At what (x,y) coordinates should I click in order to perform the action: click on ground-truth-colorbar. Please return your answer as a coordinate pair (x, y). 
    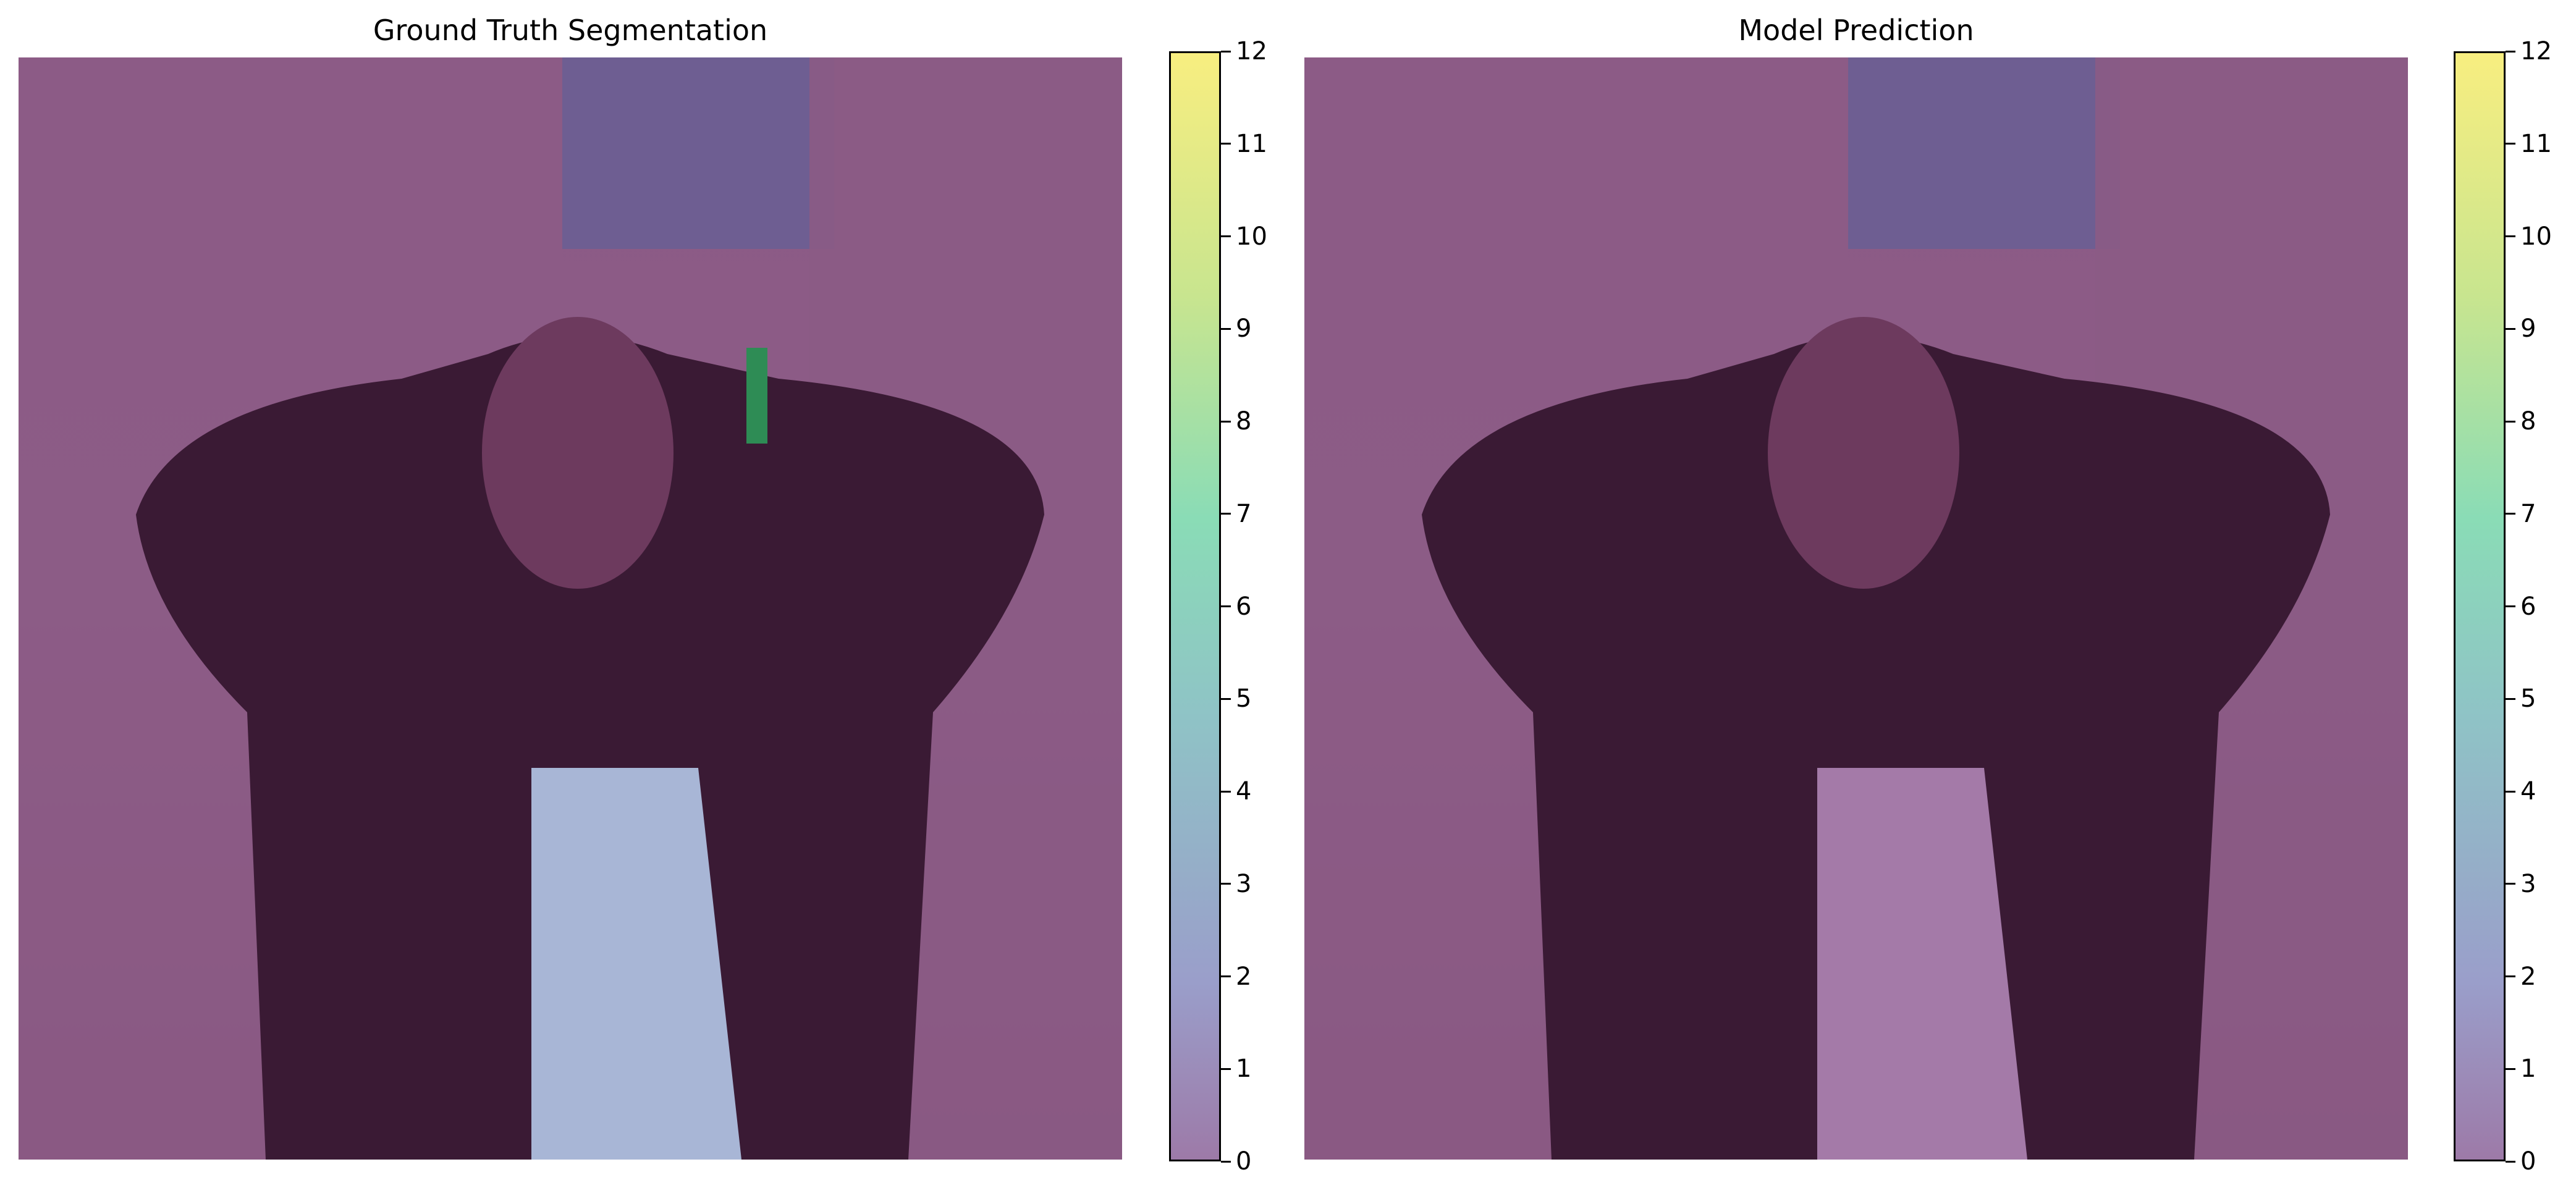
    Looking at the image, I should click on (1195, 606).